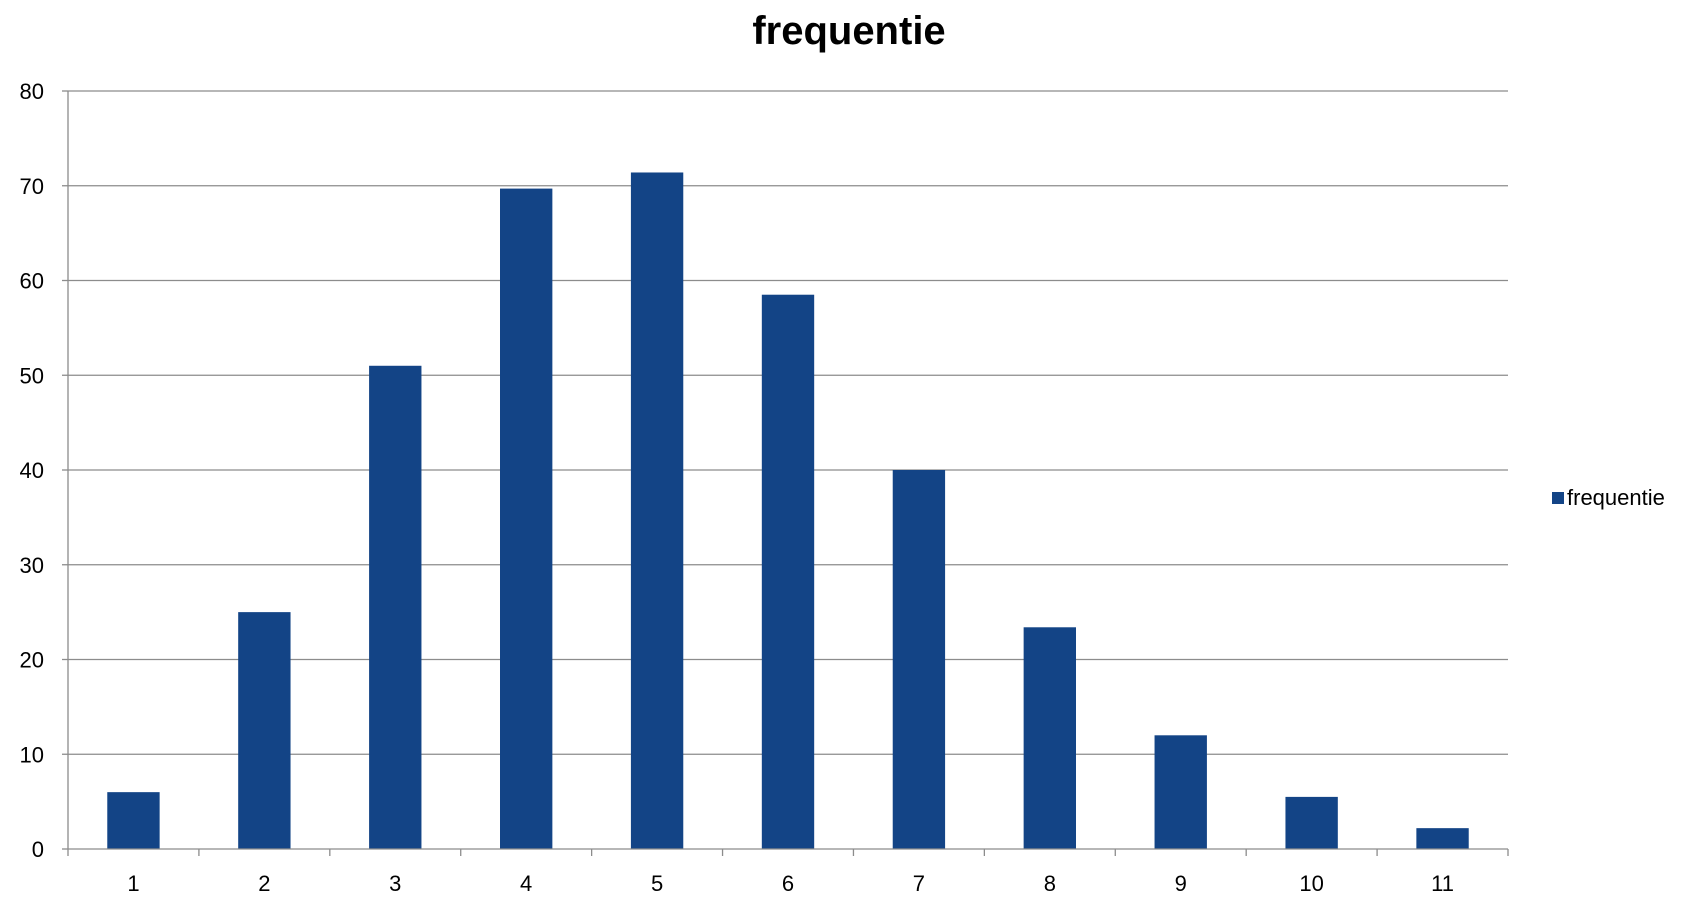 The height and width of the screenshot is (901, 1697). What do you see at coordinates (919, 883) in the screenshot?
I see `x-tick-label: 7` at bounding box center [919, 883].